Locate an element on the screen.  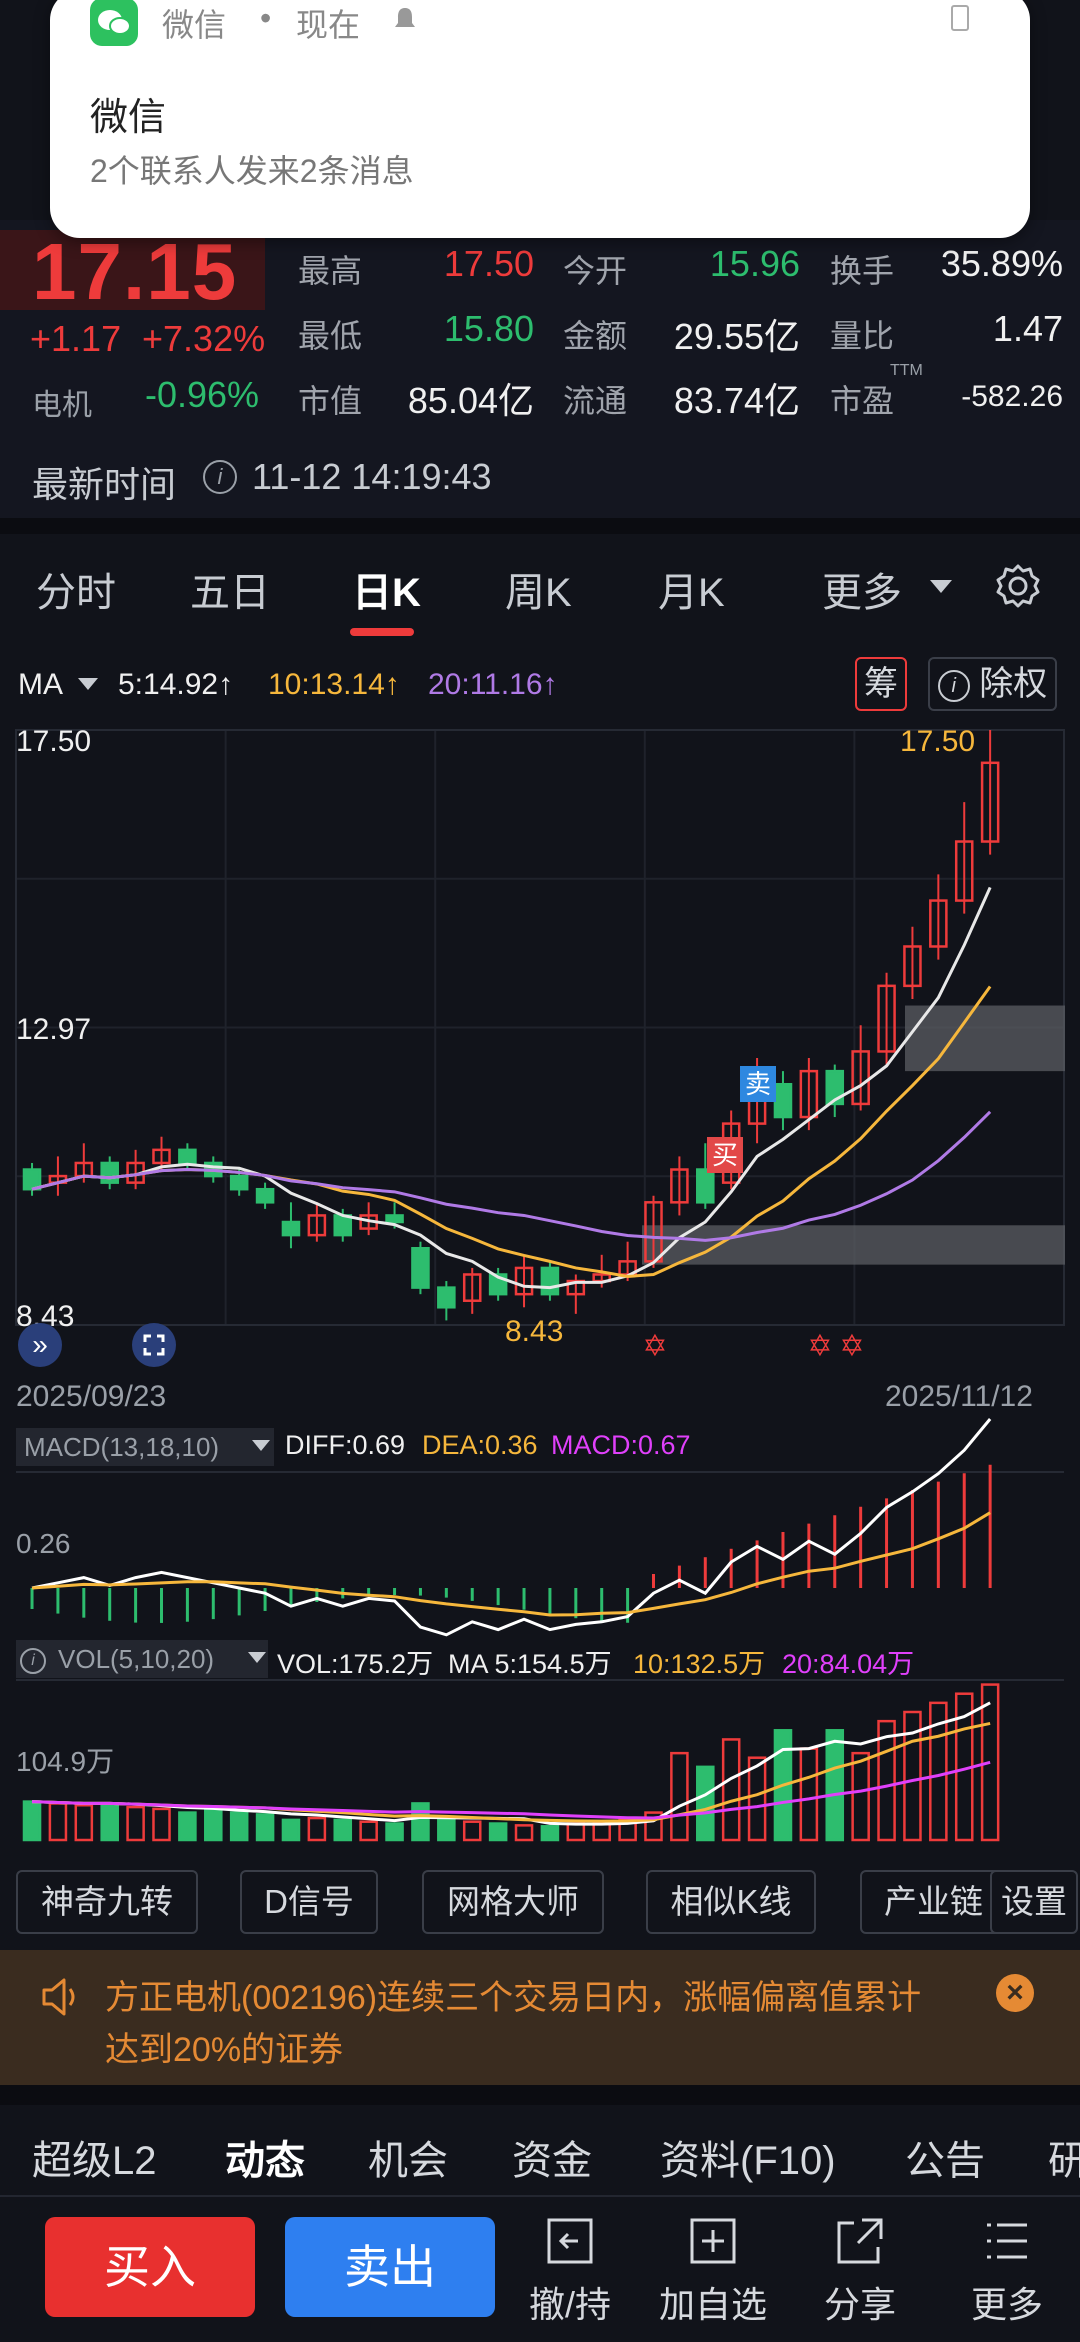
subnav-level2: 超级L2 is located at coordinates (94, 2161).